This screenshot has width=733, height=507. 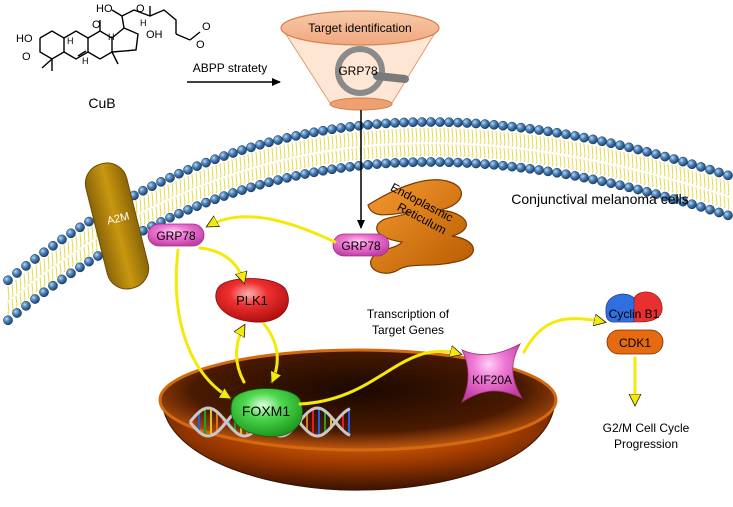 I want to click on transcription-line1: Transcription of, so click(x=408, y=314).